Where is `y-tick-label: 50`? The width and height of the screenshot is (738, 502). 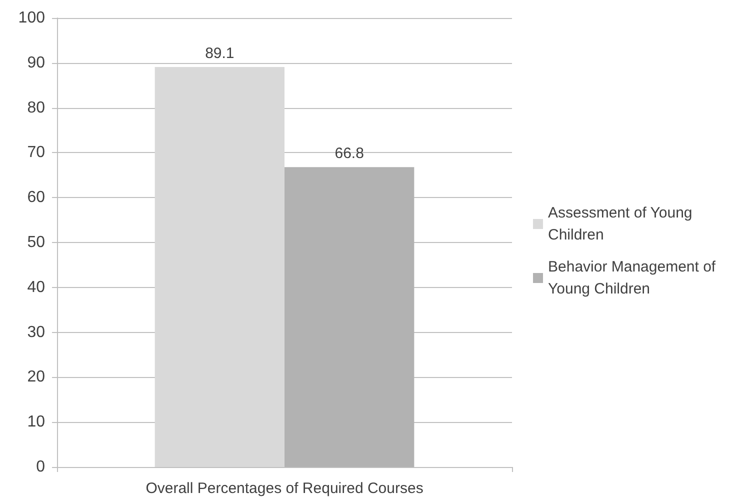 y-tick-label: 50 is located at coordinates (36, 242).